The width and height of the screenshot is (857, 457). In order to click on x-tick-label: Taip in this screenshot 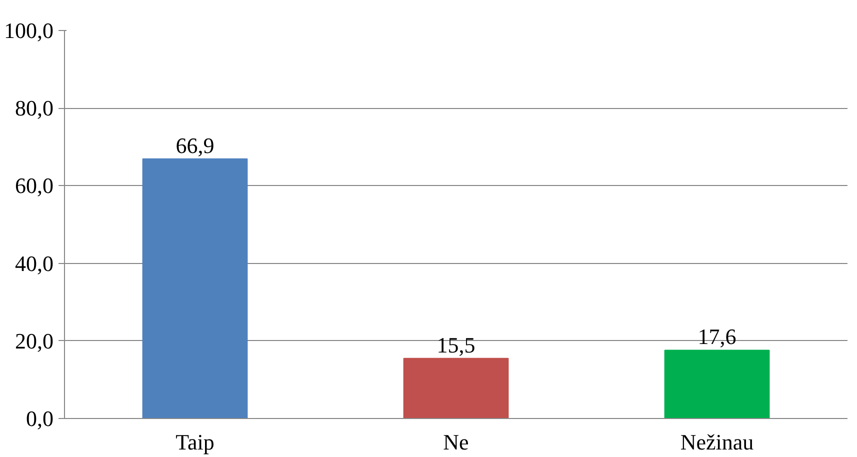, I will do `click(195, 442)`.